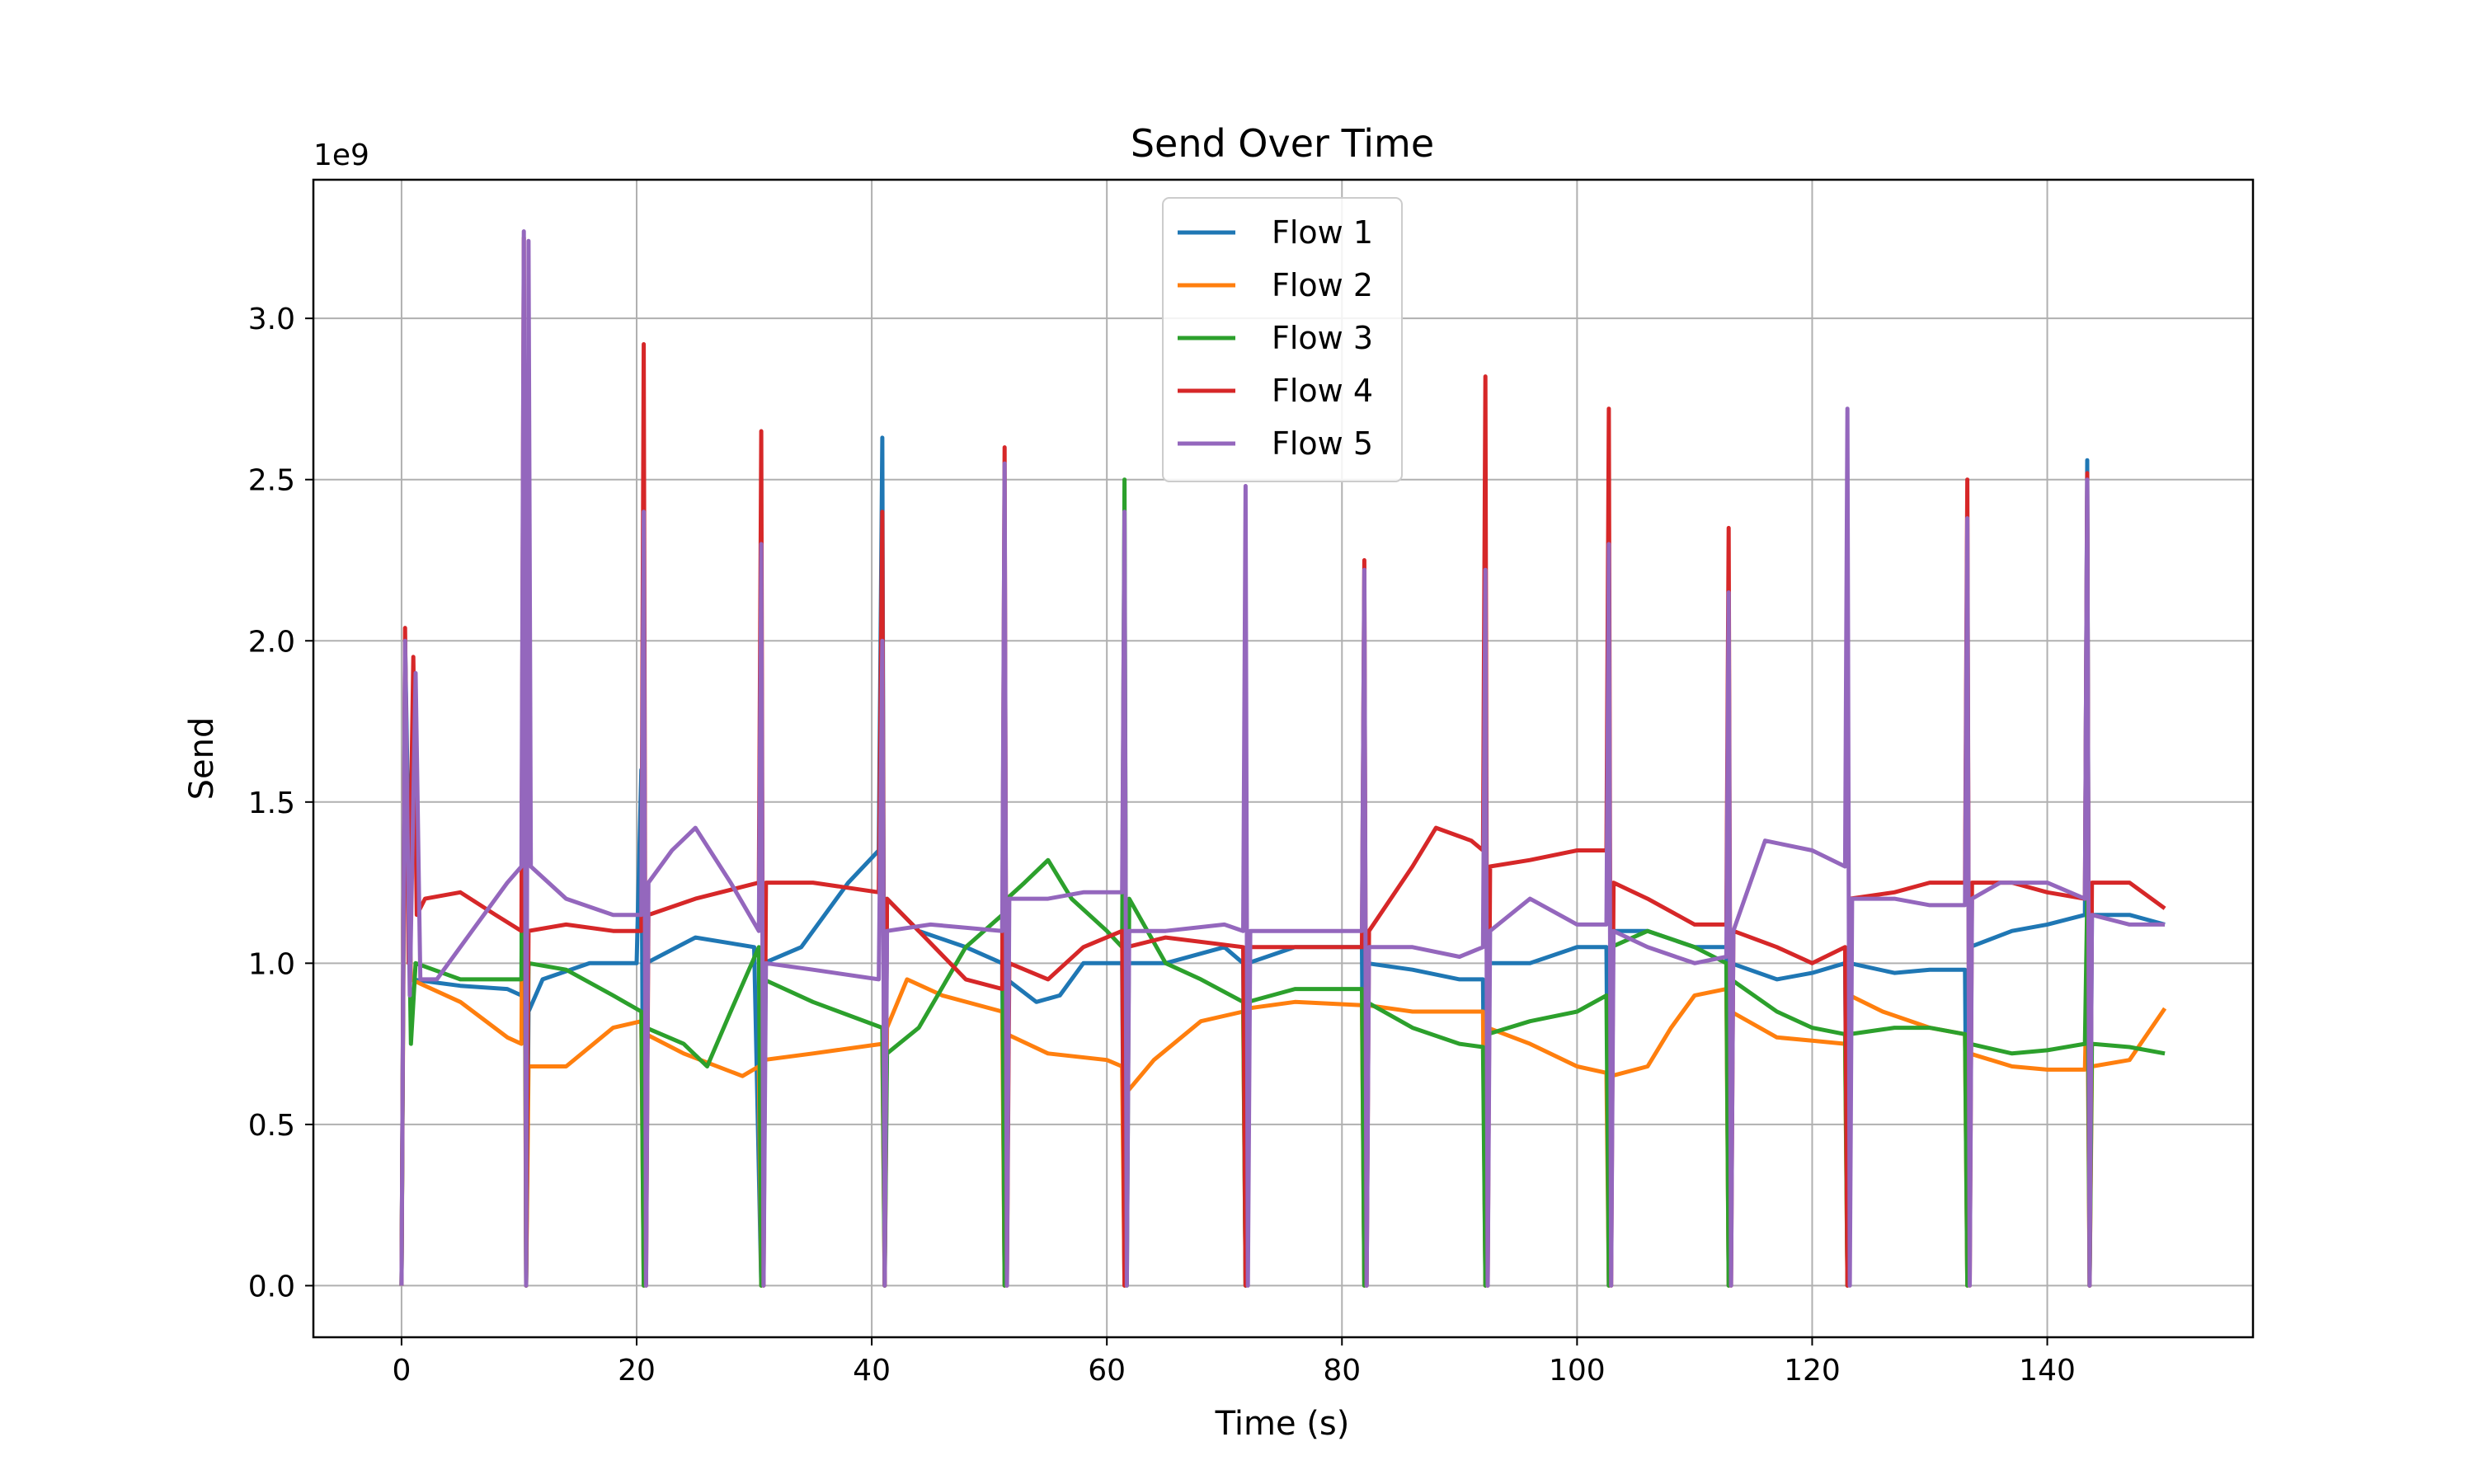 This screenshot has width=2474, height=1484. Describe the element at coordinates (1812, 1371) in the screenshot. I see `x-tick-label: 120` at that location.